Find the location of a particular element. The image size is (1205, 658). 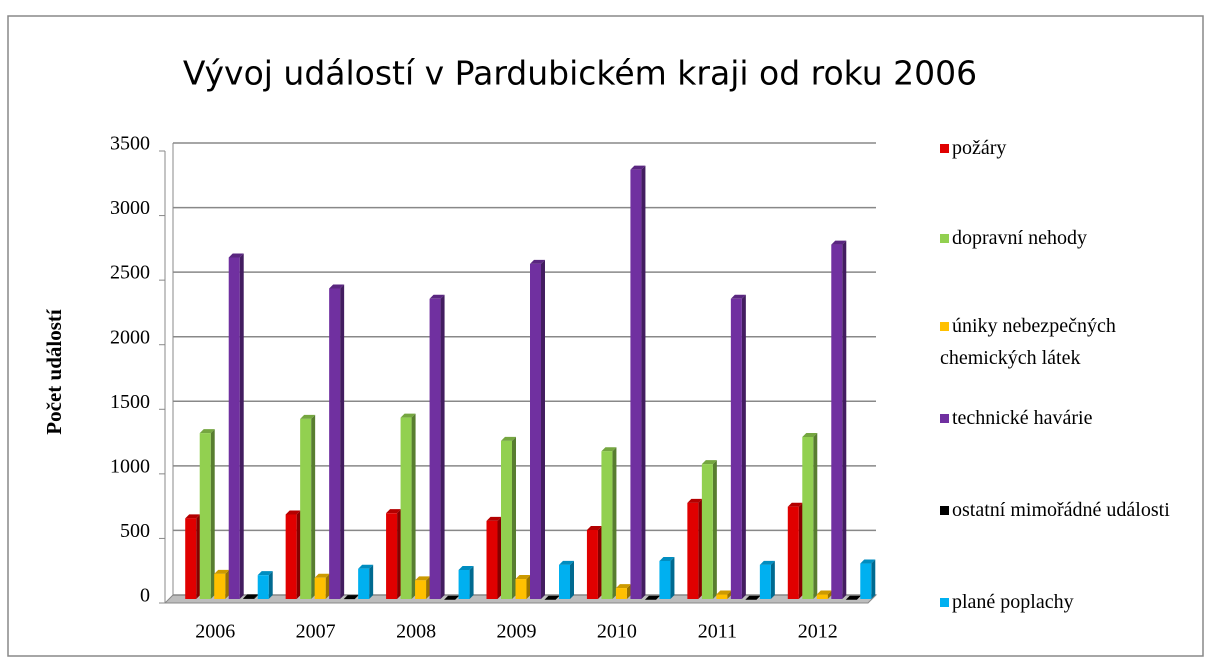

y-tick-label: 2500 is located at coordinates (130, 273).